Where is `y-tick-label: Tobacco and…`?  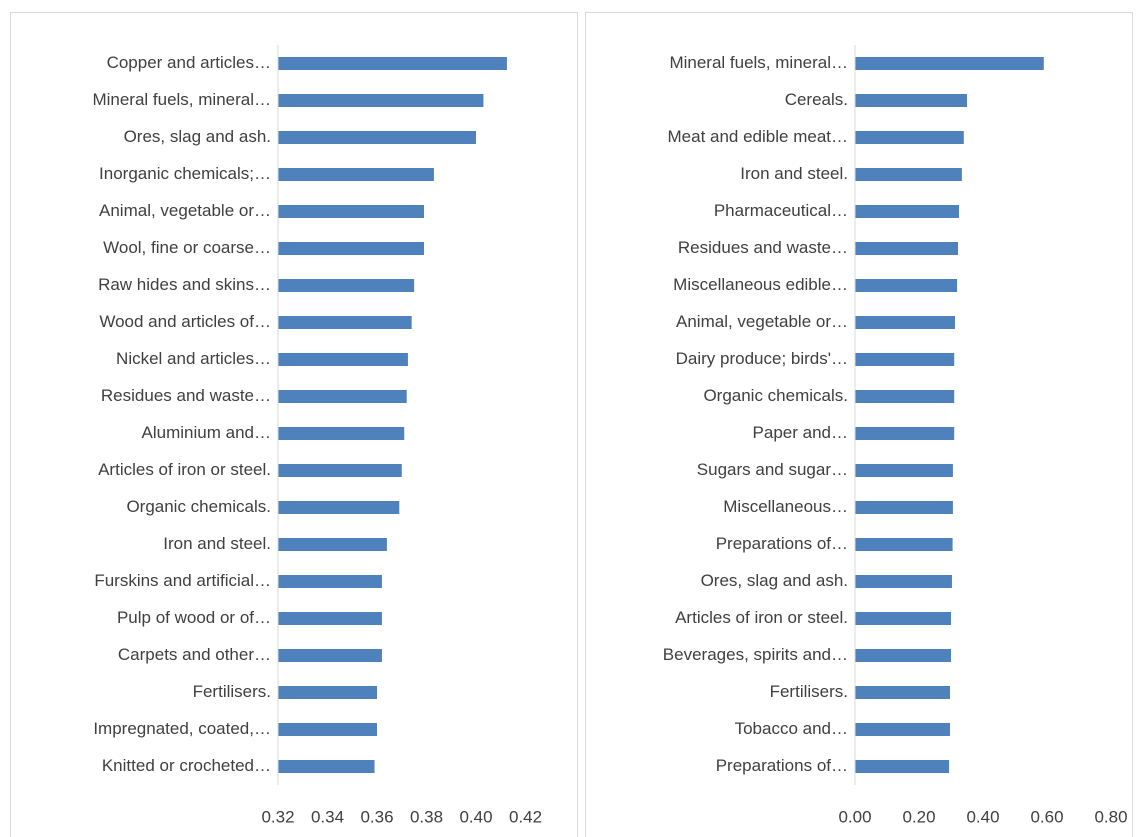 y-tick-label: Tobacco and… is located at coordinates (791, 728).